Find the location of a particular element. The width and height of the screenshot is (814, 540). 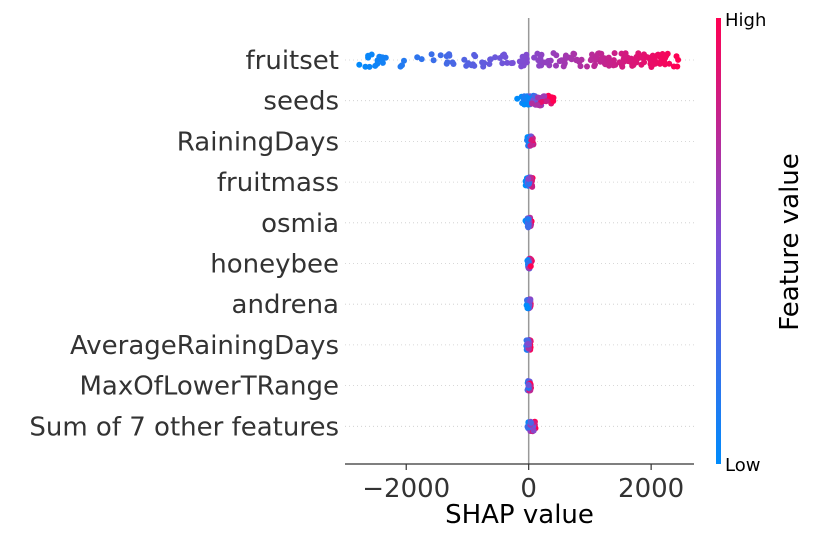

feature-label: MaxOfLowerTRange is located at coordinates (209, 387).